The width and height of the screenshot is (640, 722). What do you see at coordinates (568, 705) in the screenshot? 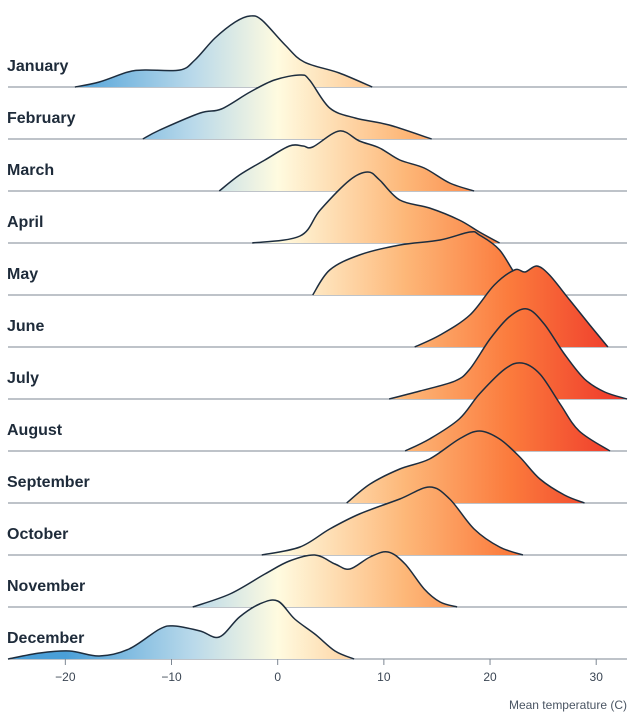
I see `x-axis-title: Mean temperature (C)` at bounding box center [568, 705].